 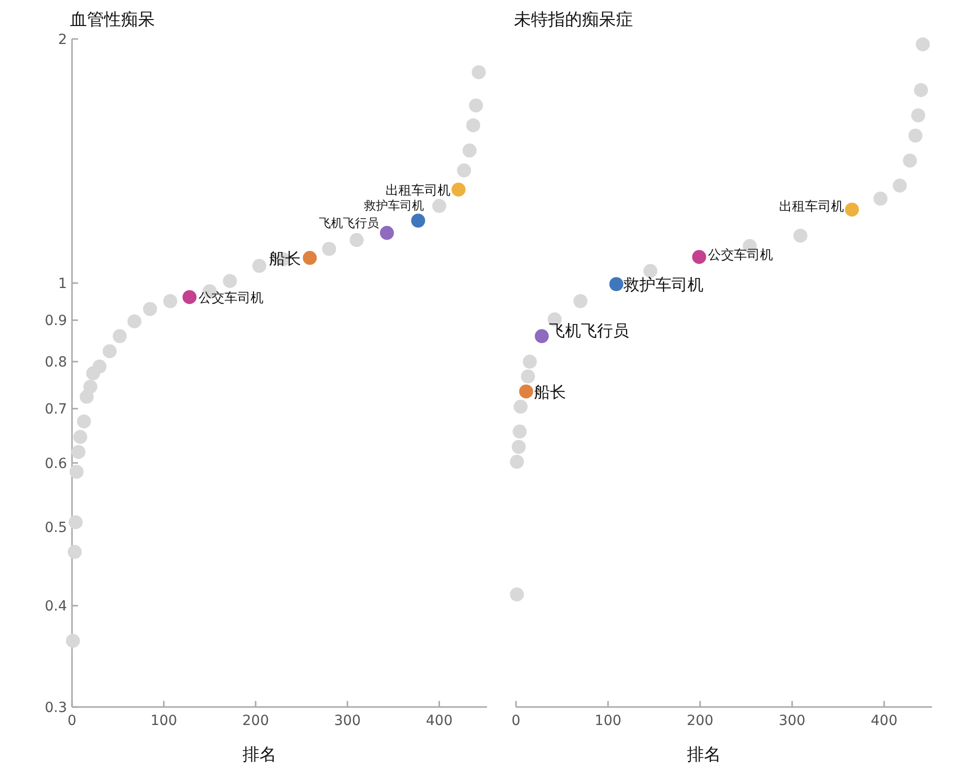 What do you see at coordinates (56, 464) in the screenshot?
I see `y-tick-label: 0.6` at bounding box center [56, 464].